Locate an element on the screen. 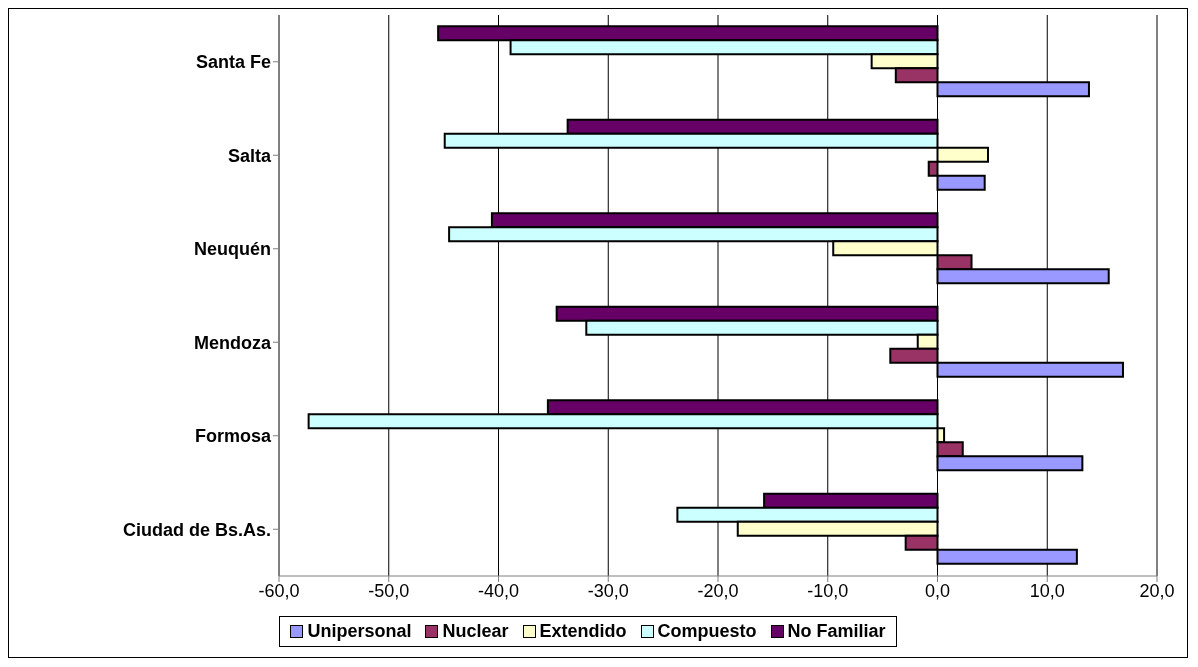 The width and height of the screenshot is (1198, 667). legend-label: Unipersonal is located at coordinates (359, 631).